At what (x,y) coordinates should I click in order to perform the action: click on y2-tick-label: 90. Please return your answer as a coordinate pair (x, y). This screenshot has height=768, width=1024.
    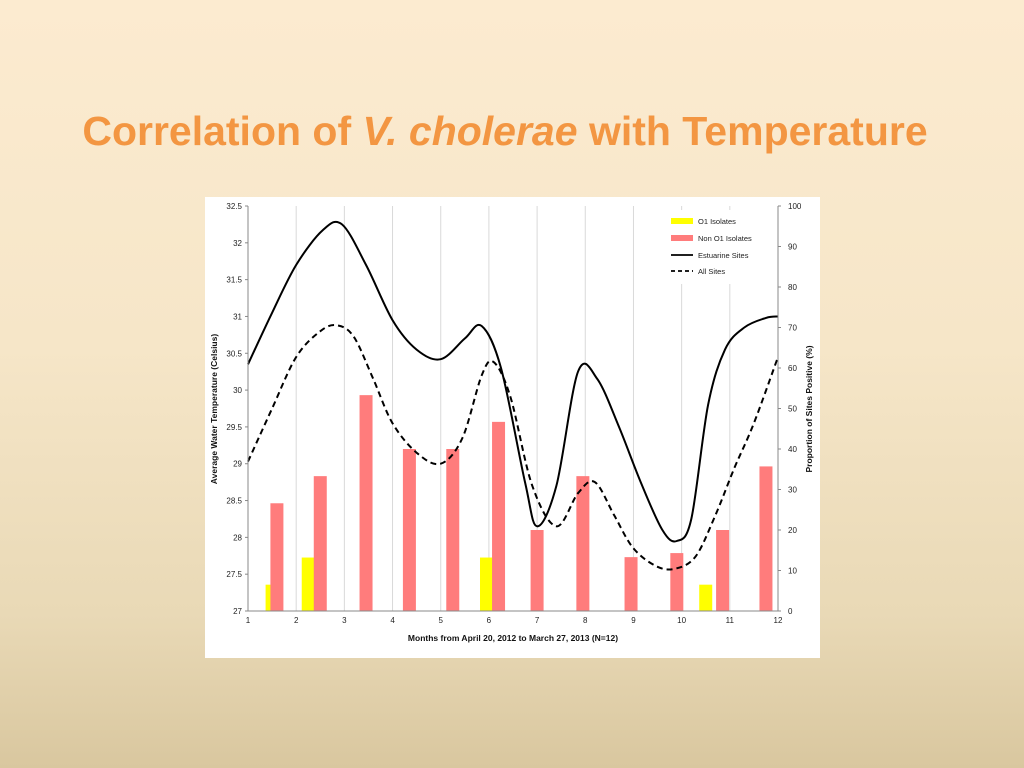
    Looking at the image, I should click on (792, 247).